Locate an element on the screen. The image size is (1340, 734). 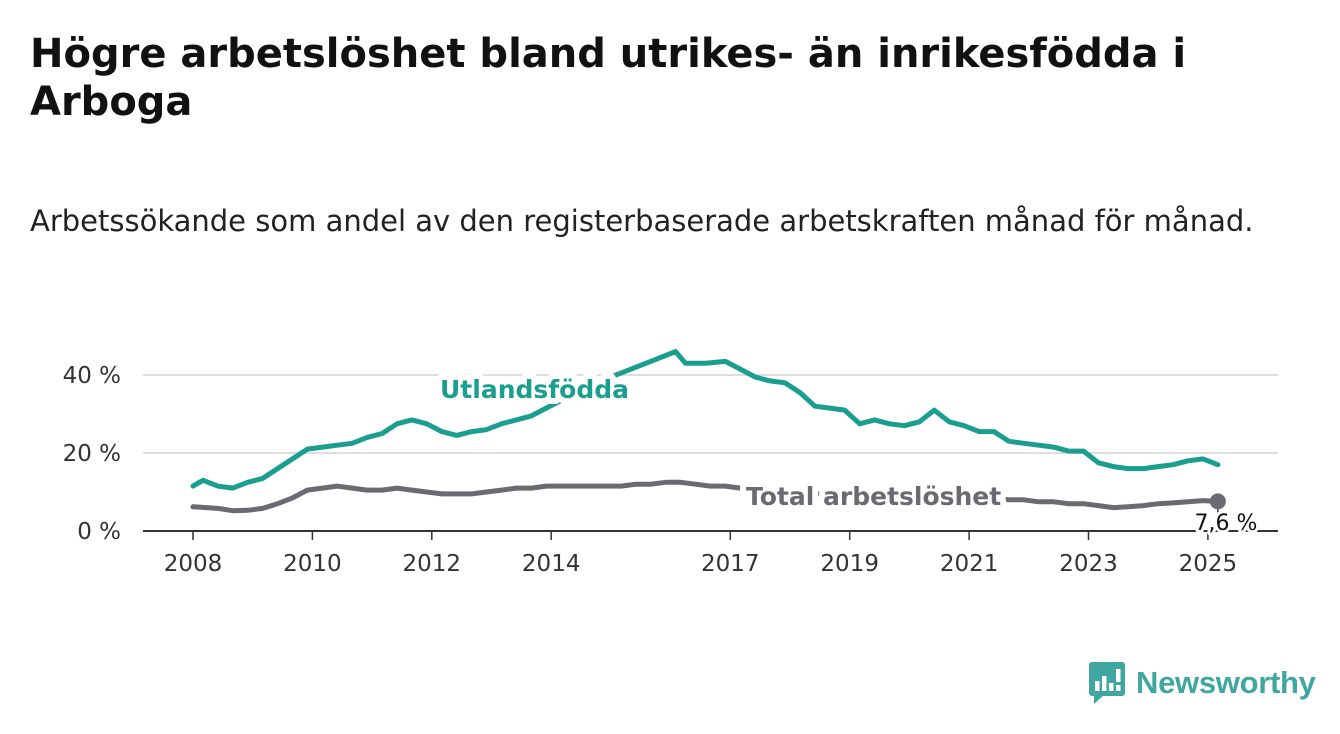
x-tick-label: 2012 is located at coordinates (432, 564).